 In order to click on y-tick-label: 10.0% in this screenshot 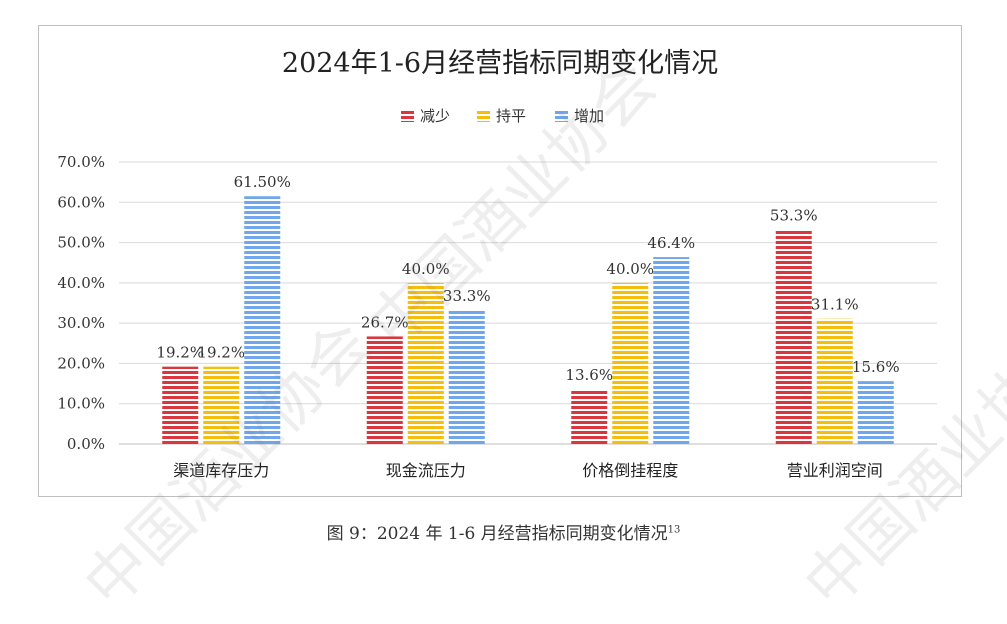, I will do `click(81, 404)`.